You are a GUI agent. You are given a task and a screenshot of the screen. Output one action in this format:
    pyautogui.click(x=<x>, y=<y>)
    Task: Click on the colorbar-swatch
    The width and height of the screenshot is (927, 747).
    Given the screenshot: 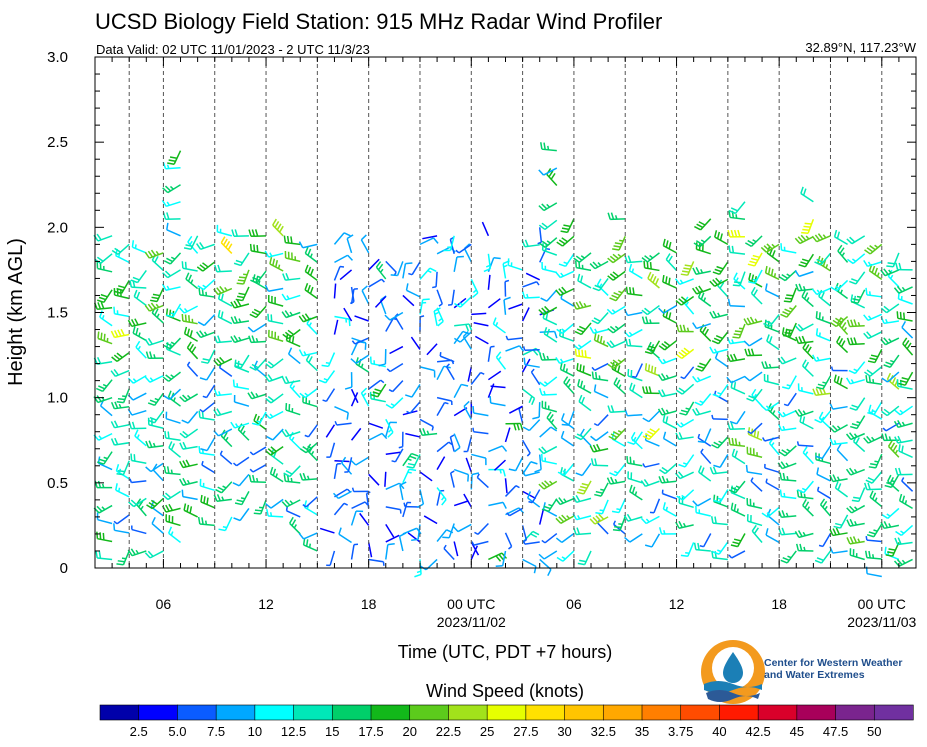 What is the action you would take?
    pyautogui.click(x=622, y=712)
    